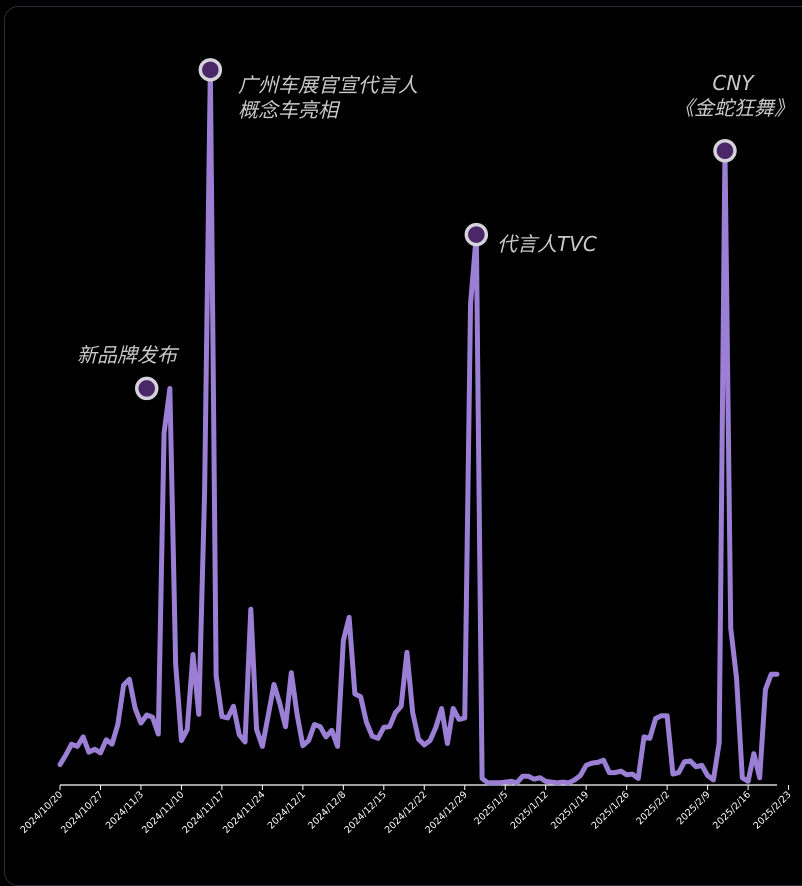 Image resolution: width=802 pixels, height=886 pixels. I want to click on x-tick-label: 2024/12/1, so click(287, 810).